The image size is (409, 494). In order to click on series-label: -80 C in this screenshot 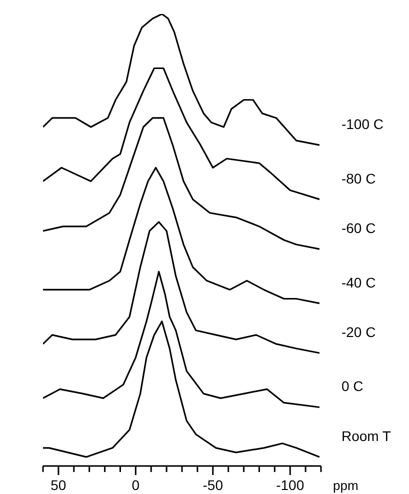, I will do `click(358, 178)`.